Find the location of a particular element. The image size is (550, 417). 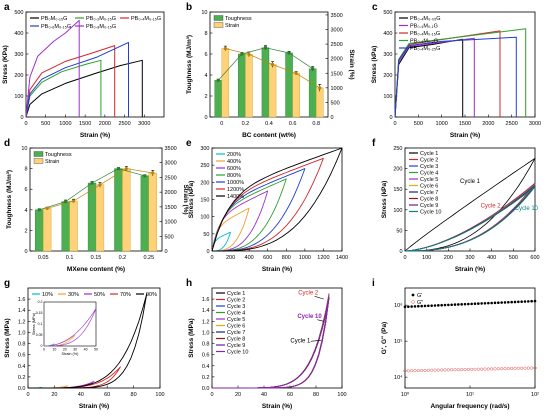

y-tick-label: 0.4 is located at coordinates (206, 367).